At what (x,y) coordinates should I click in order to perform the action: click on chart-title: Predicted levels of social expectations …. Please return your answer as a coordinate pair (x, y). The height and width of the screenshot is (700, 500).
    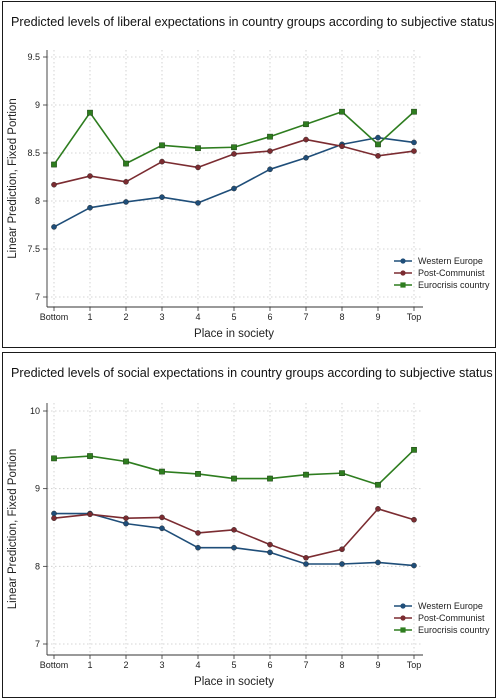
    Looking at the image, I should click on (252, 373).